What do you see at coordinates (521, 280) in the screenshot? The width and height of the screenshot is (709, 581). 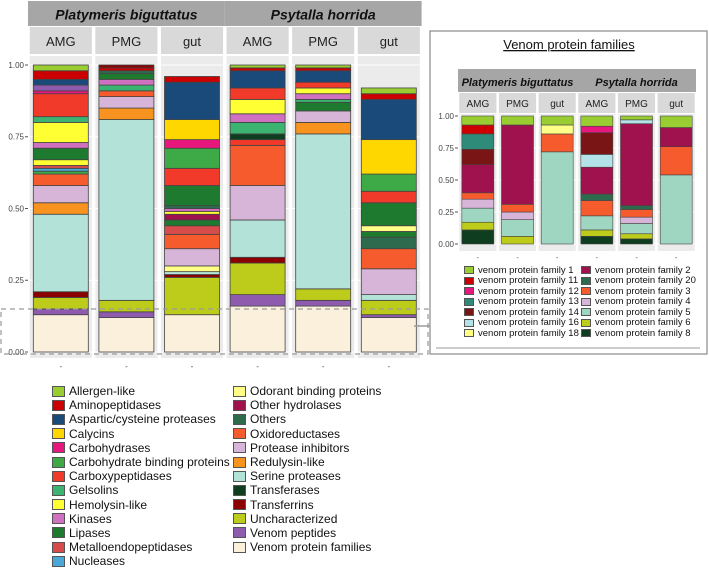 I see `legend-item-venom-protein-family-11: venom protein family 11` at bounding box center [521, 280].